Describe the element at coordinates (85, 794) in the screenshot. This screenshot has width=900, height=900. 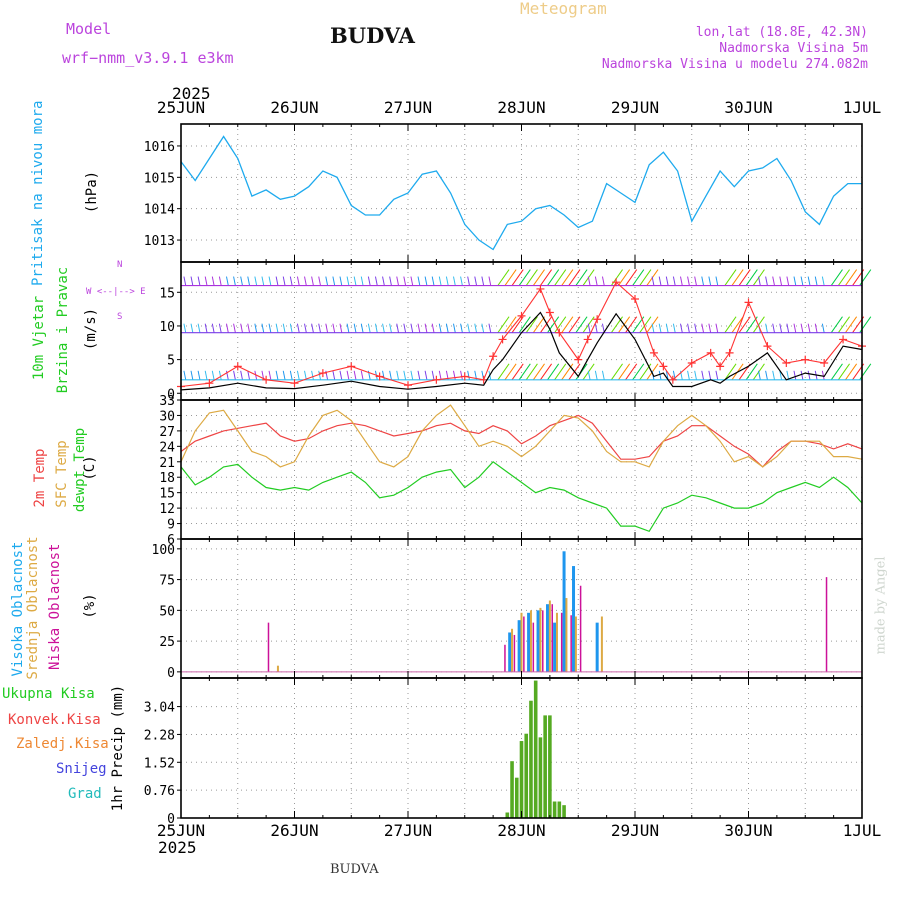
I see `precip-legend-hail: Grad` at that location.